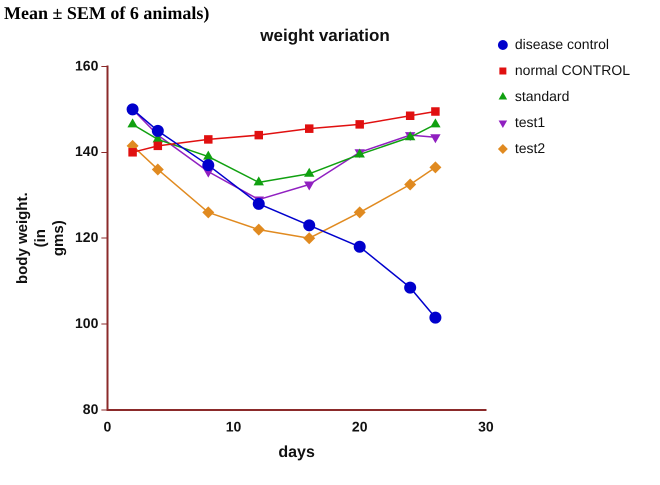 The height and width of the screenshot is (485, 660). What do you see at coordinates (41, 238) in the screenshot?
I see `y-axis-title: body weight. (in gms)` at bounding box center [41, 238].